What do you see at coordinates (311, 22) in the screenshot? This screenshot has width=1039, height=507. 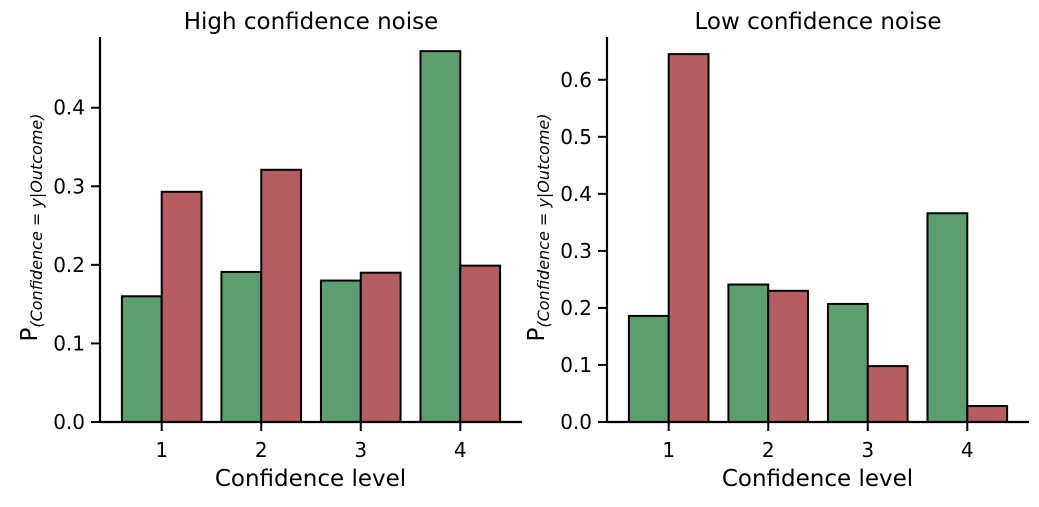 I see `chart-title: High confidence noise` at bounding box center [311, 22].